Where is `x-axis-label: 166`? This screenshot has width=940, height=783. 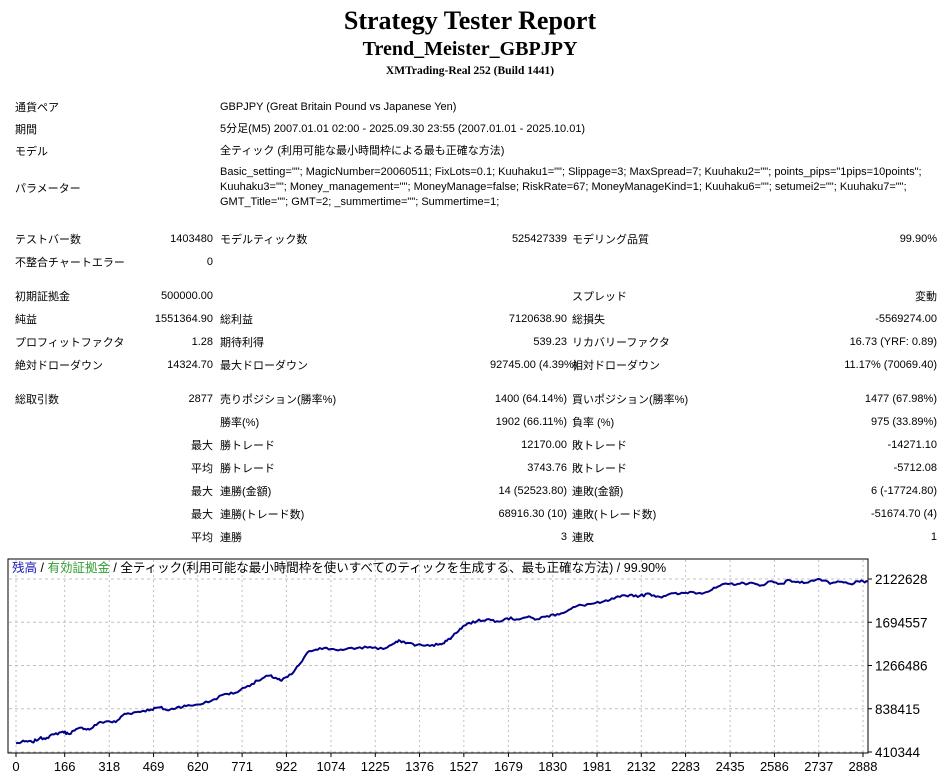 x-axis-label: 166 is located at coordinates (65, 766).